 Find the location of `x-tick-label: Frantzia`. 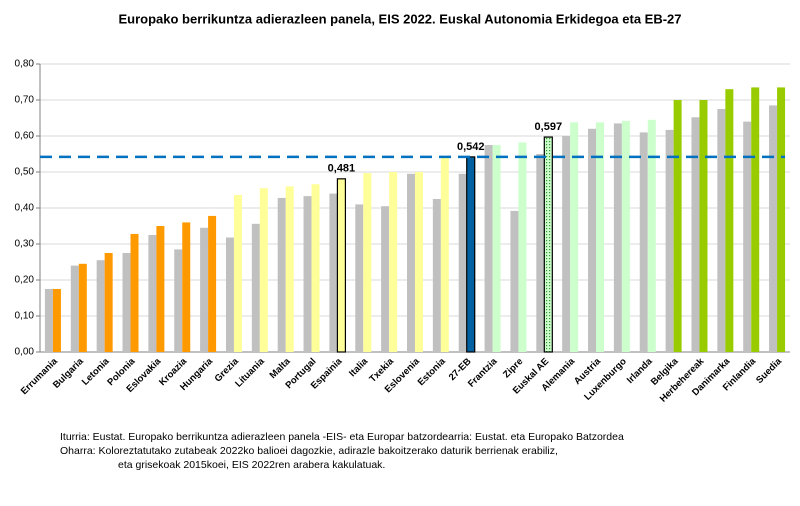

x-tick-label: Frantzia is located at coordinates (483, 373).